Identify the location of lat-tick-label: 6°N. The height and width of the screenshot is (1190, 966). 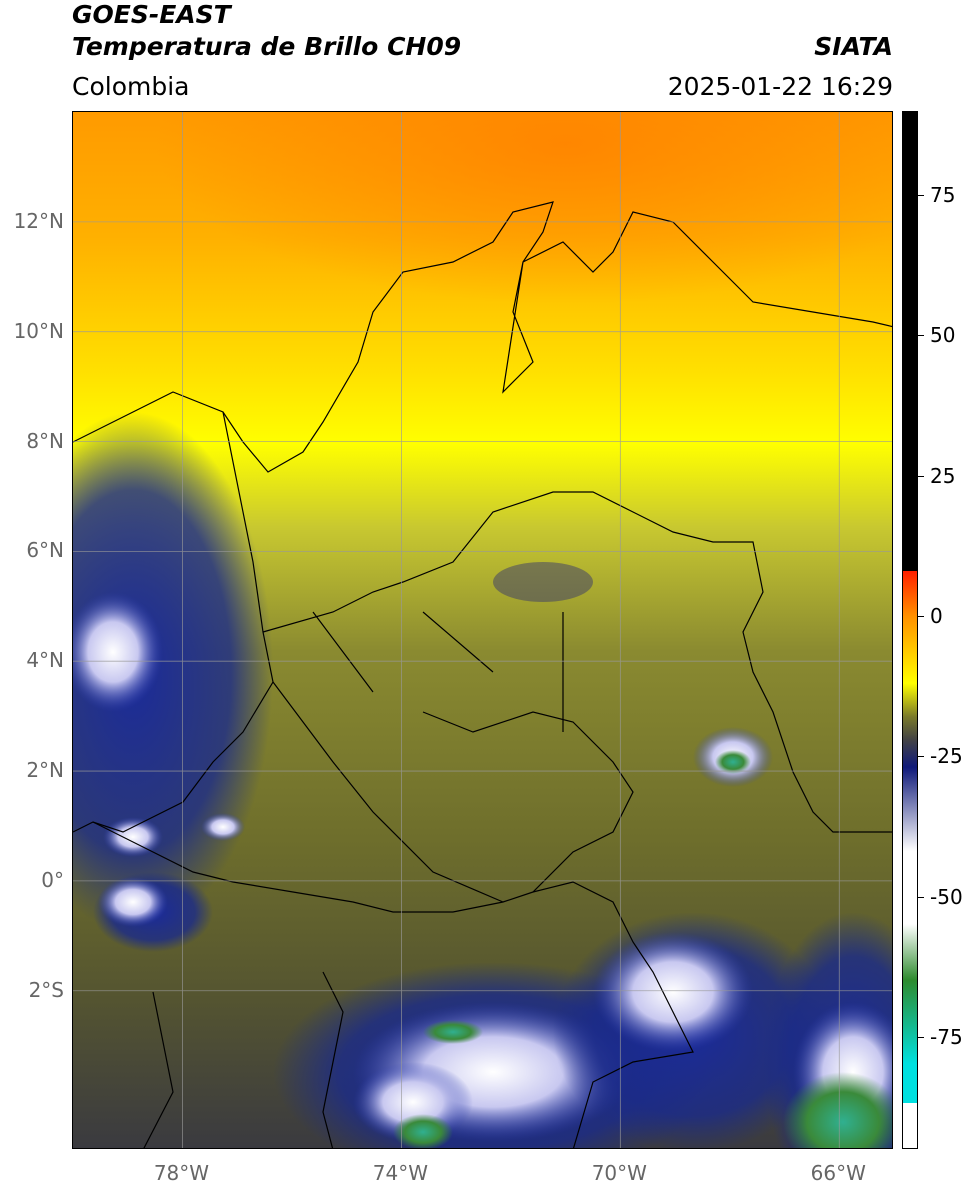
(45, 550).